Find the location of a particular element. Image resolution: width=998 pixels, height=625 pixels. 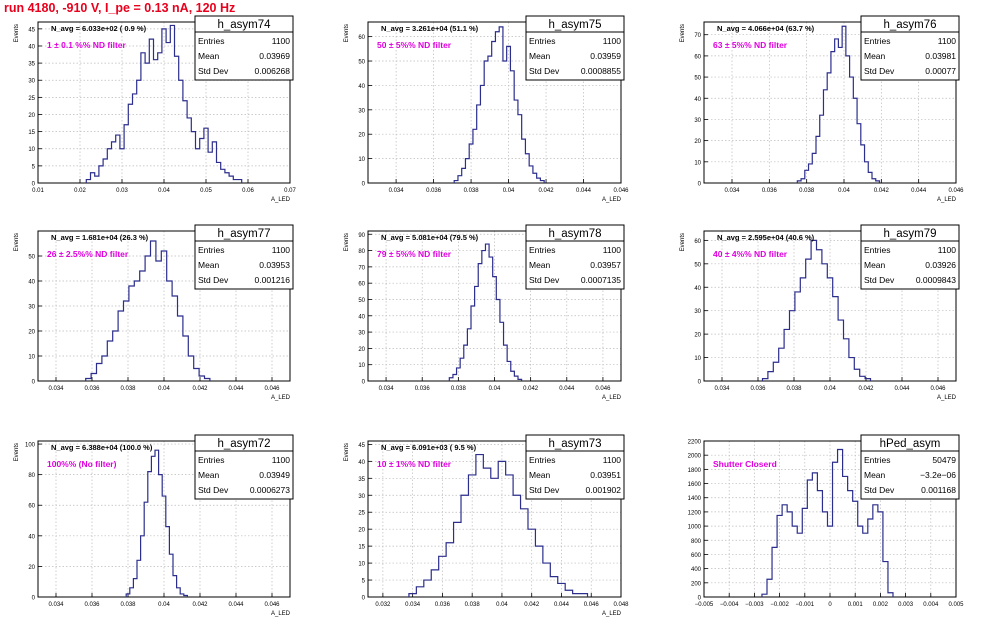

y-tick-label: 80 is located at coordinates (361, 252).